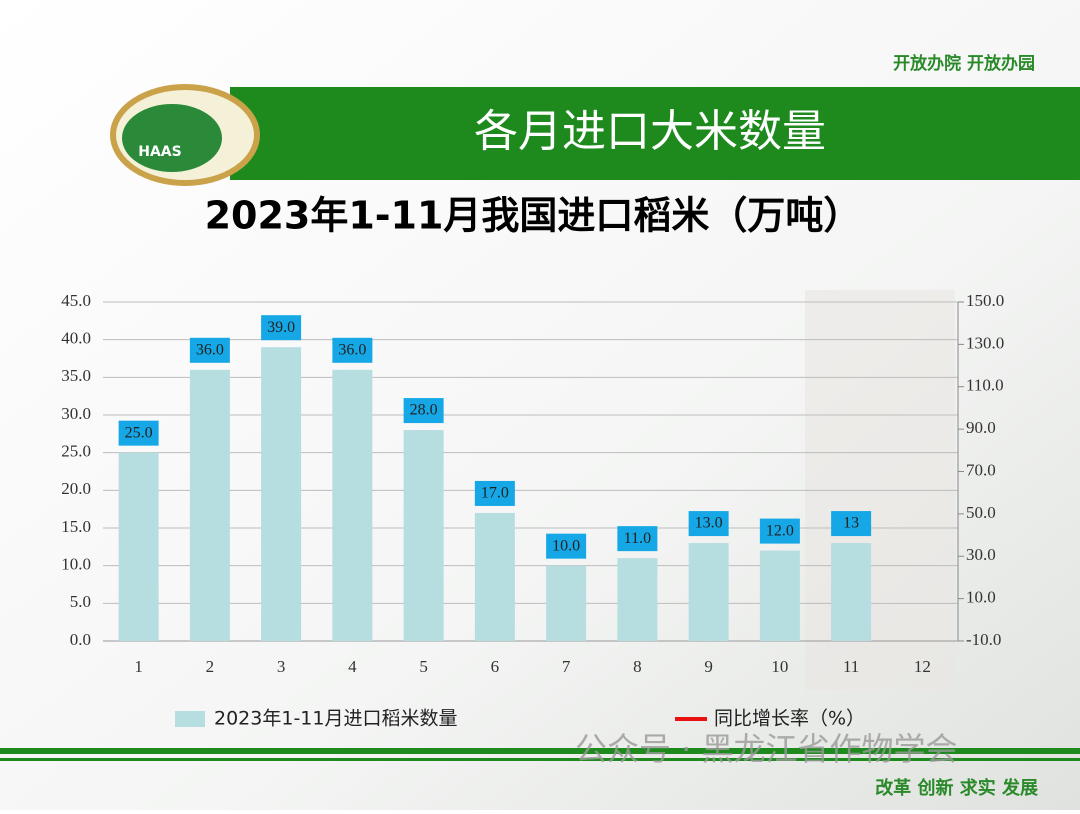 This screenshot has width=1080, height=814. Describe the element at coordinates (76, 451) in the screenshot. I see `y-tick-label: 25.0` at that location.